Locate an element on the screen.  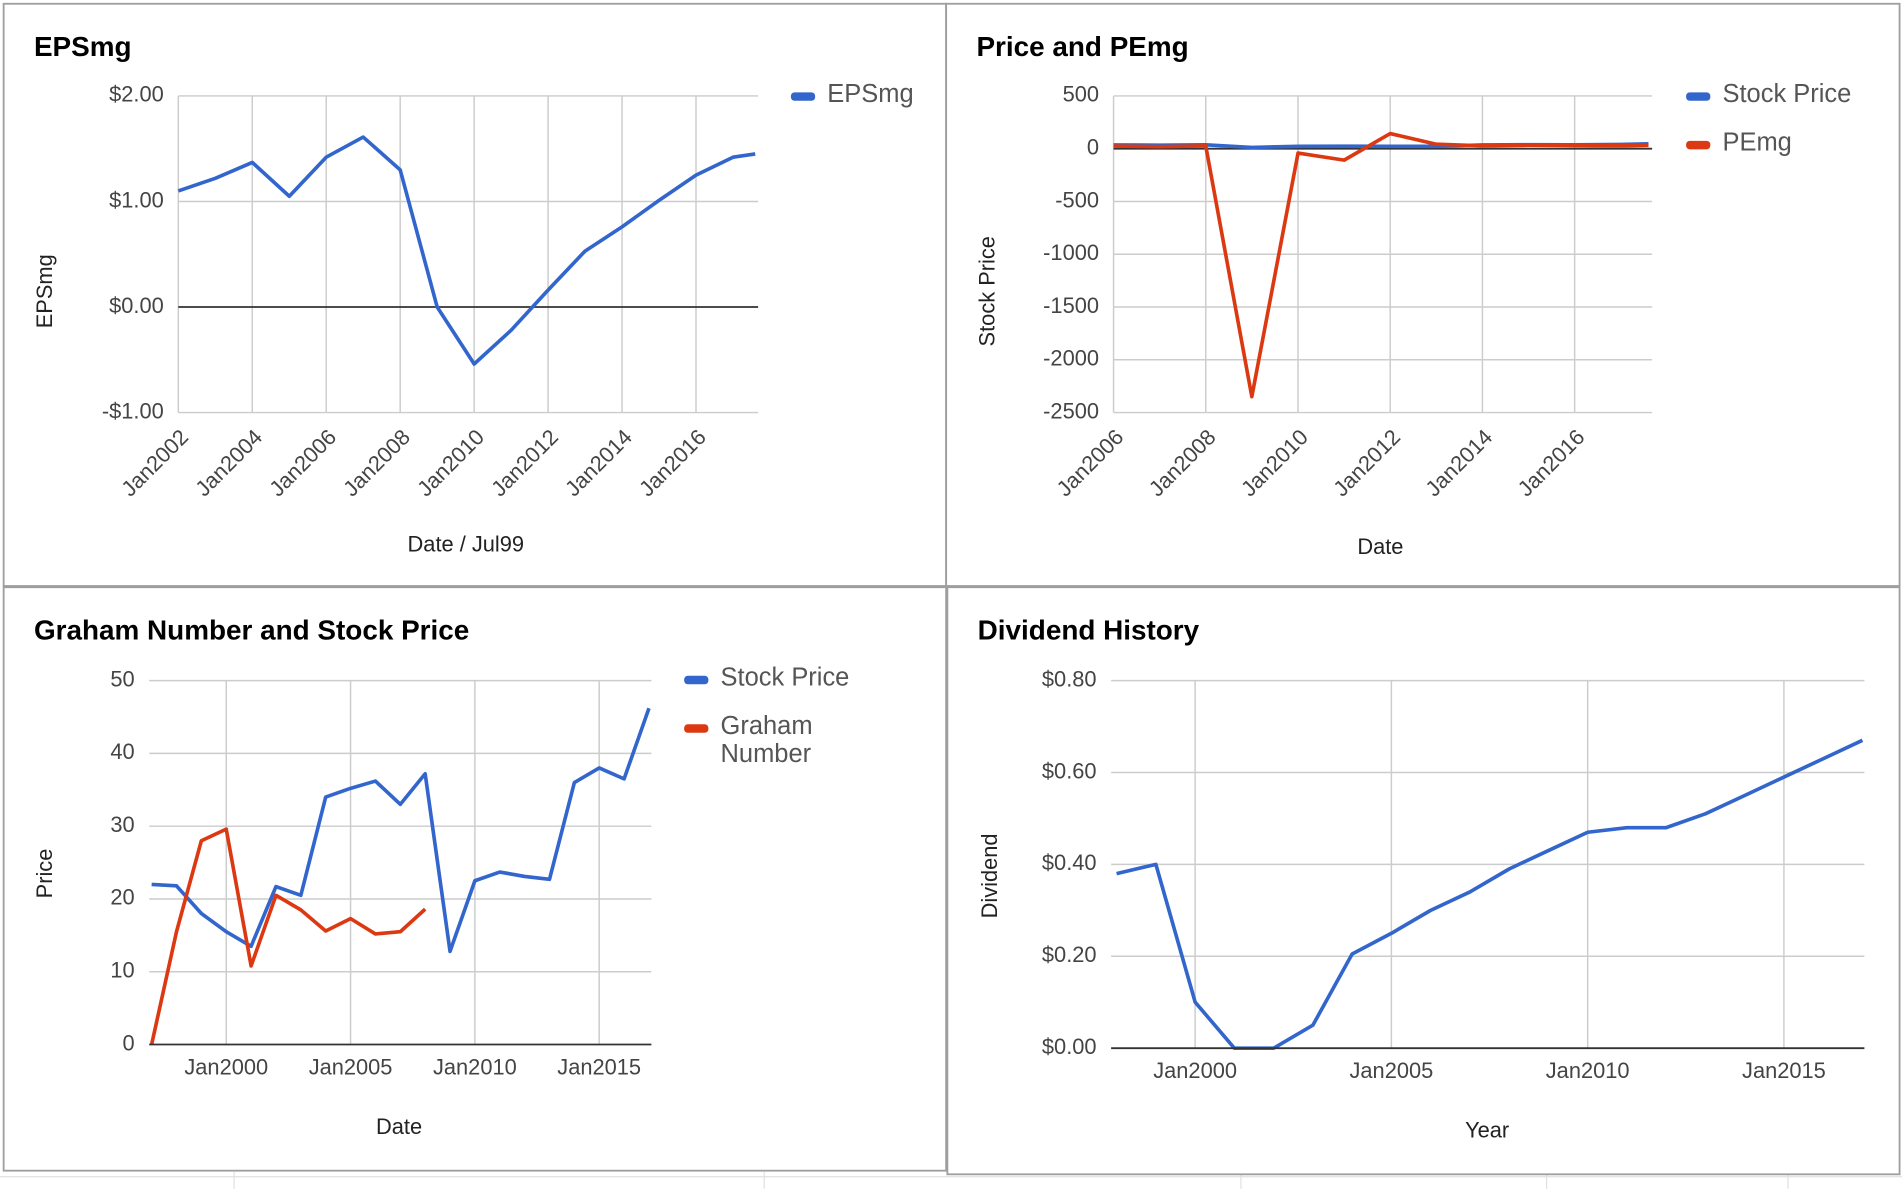
legend-label: Graham Number is located at coordinates (766, 740).